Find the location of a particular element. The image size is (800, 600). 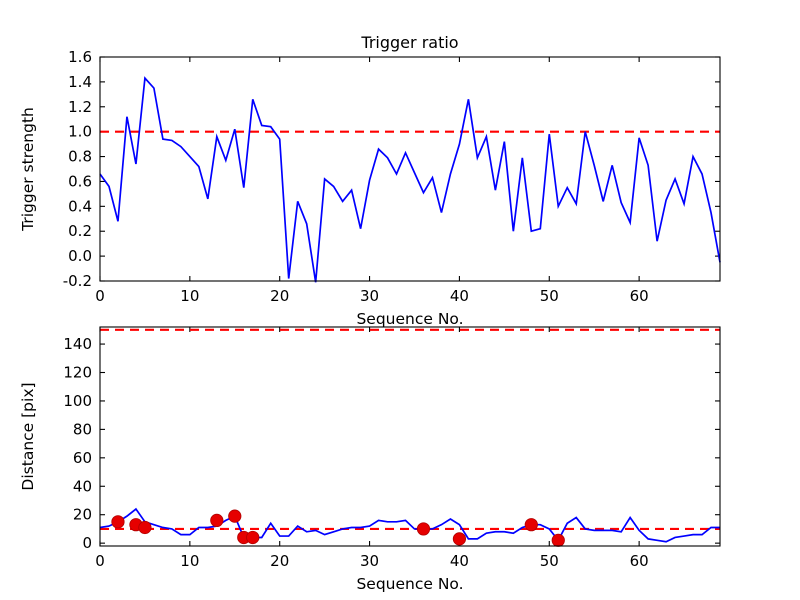

yticklabel-trigger-ratio-1: 0.0 is located at coordinates (80, 256).